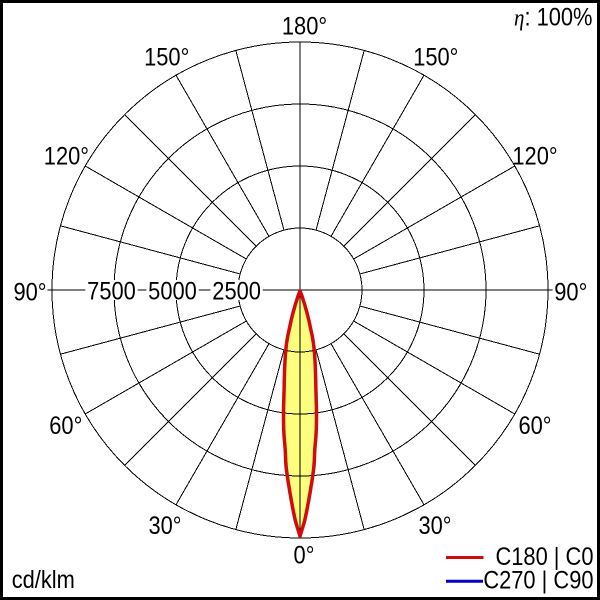  I want to click on svg-text: 0°, so click(304, 555).